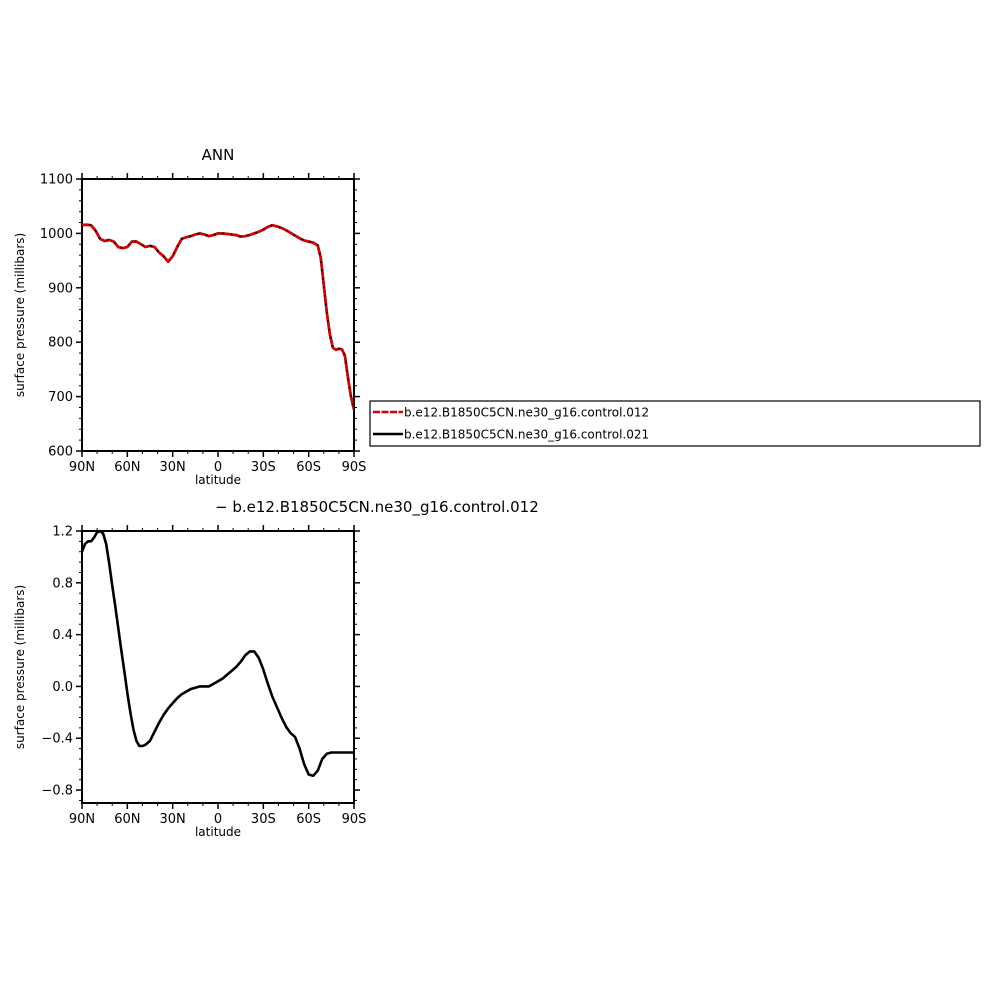 The height and width of the screenshot is (997, 997). What do you see at coordinates (377, 507) in the screenshot?
I see `panel-title: − b.e12.B1850C5CN.ne30_g16.control.012` at bounding box center [377, 507].